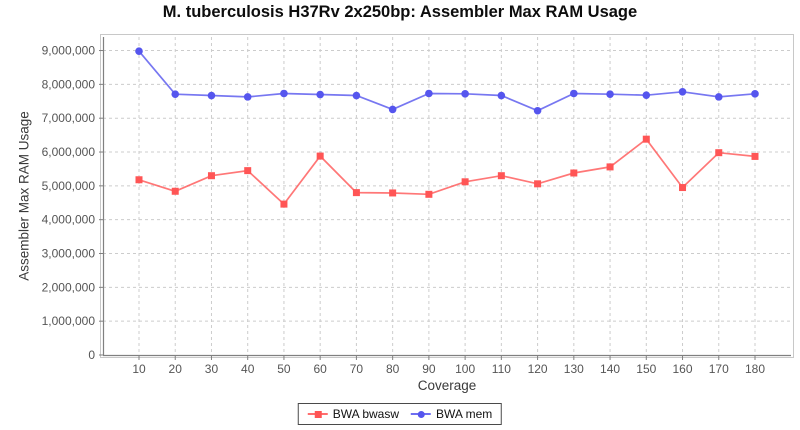  Describe the element at coordinates (69, 152) in the screenshot. I see `y-tick-label: 6,000,000` at that location.